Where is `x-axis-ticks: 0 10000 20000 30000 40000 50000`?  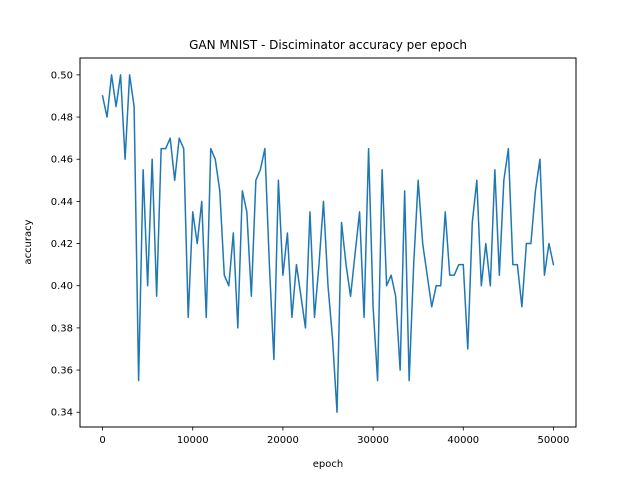 x-axis-ticks: 0 10000 20000 30000 40000 50000 is located at coordinates (334, 436).